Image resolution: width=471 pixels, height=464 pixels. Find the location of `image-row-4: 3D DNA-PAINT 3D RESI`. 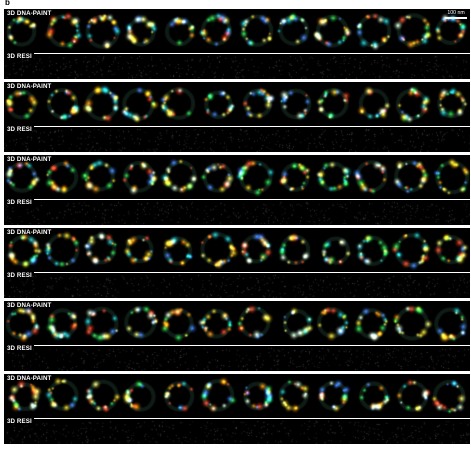

image-row-4: 3D DNA-PAINT 3D RESI is located at coordinates (237, 263).